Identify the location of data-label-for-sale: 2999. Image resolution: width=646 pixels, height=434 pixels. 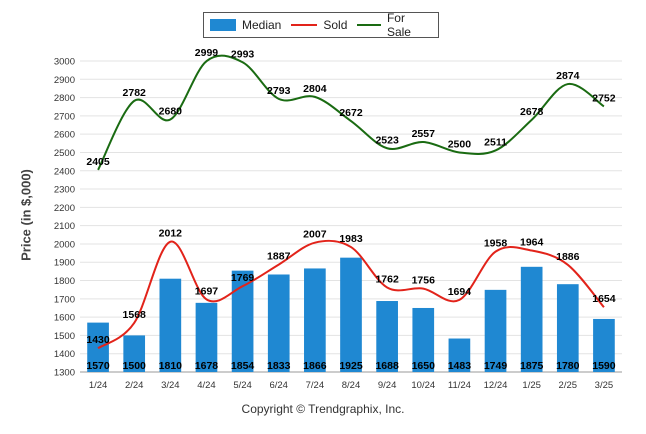
(207, 53).